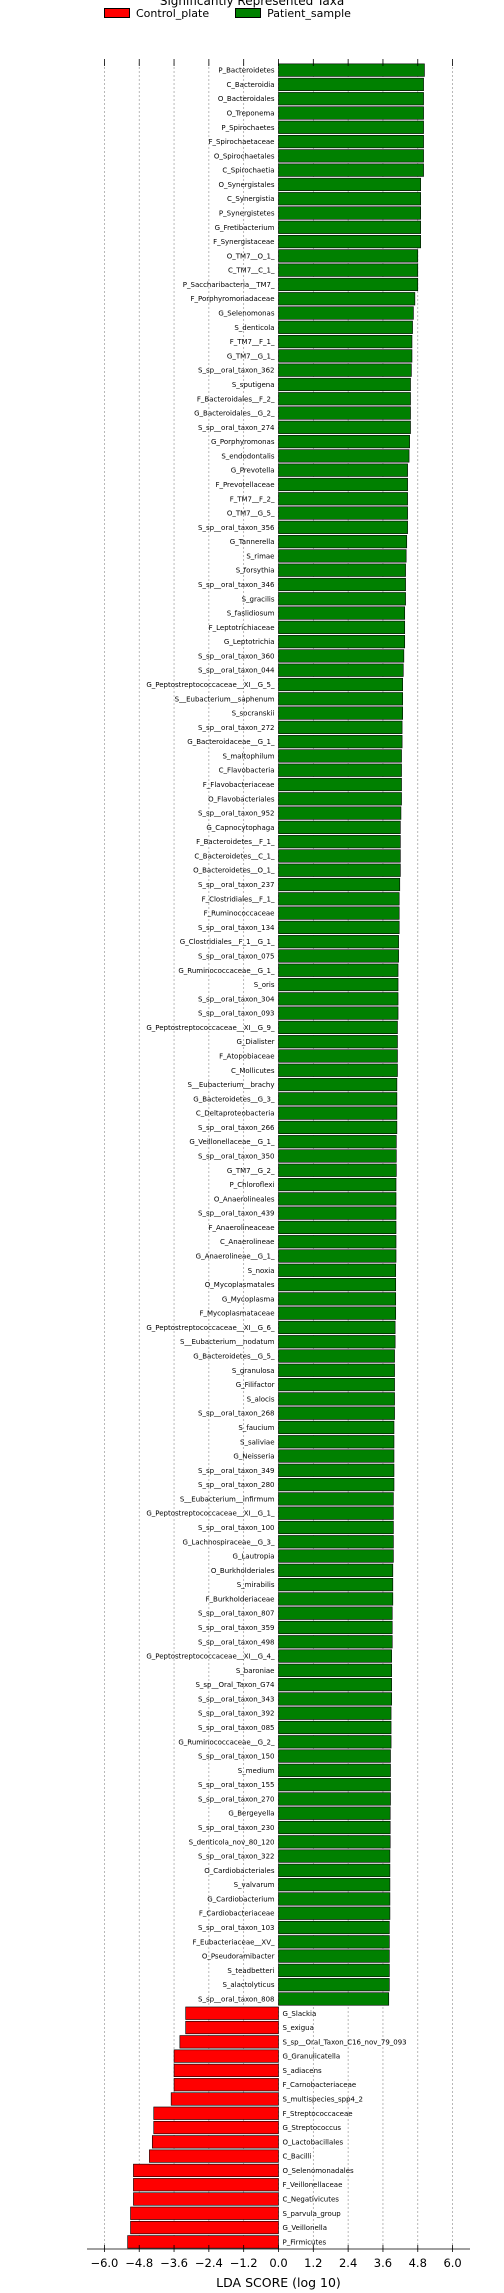  I want to click on bar-label-39: F_Leptotrichiaceae, so click(242, 628).